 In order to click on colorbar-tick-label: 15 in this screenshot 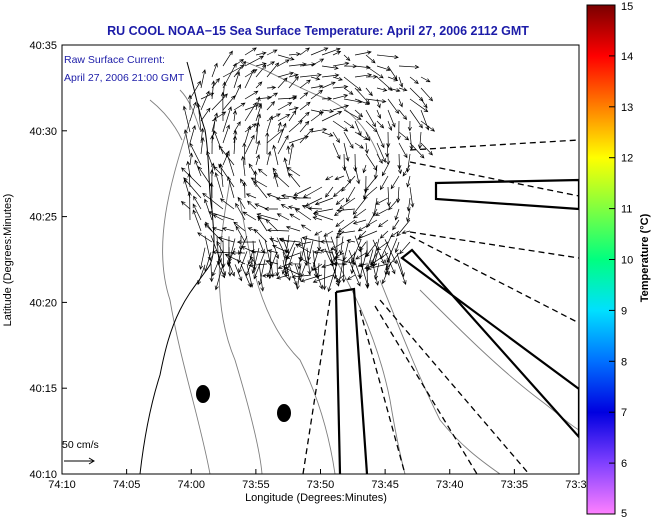, I will do `click(627, 7)`.